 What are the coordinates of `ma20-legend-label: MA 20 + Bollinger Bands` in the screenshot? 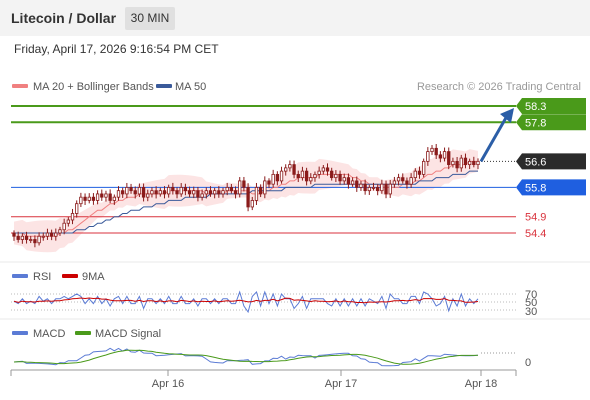 It's located at (93, 87).